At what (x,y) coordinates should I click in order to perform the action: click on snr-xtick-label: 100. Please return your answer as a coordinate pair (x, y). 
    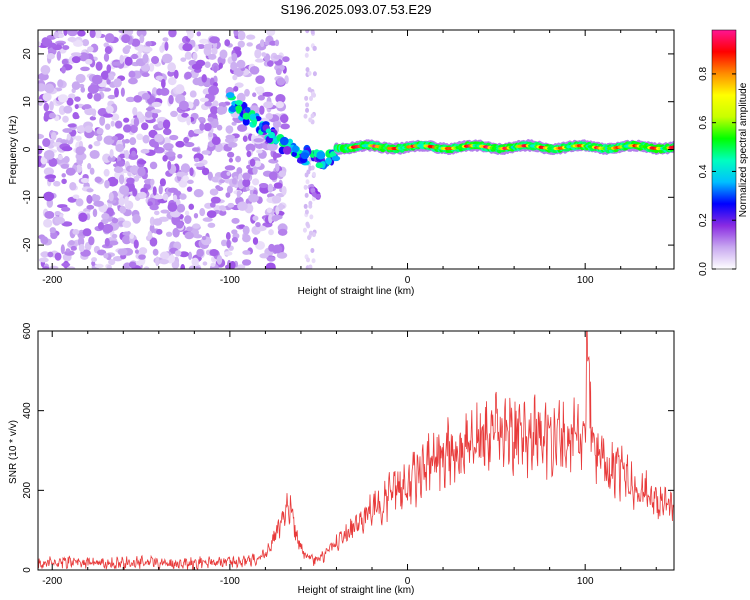
    Looking at the image, I should click on (585, 581).